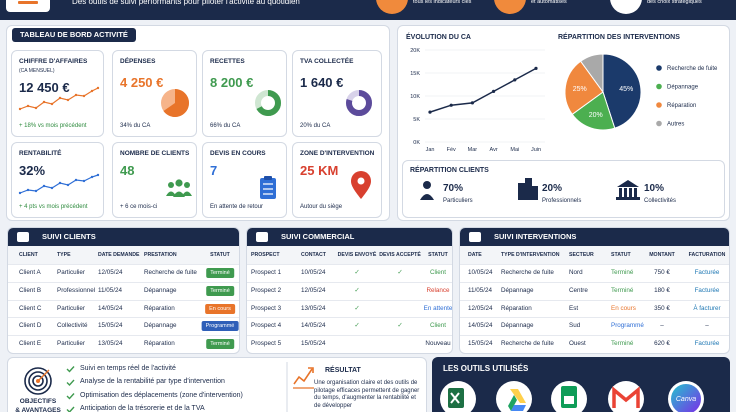 The height and width of the screenshot is (412, 736). Describe the element at coordinates (142, 82) in the screenshot. I see `kpi-value: 4 250 €` at that location.